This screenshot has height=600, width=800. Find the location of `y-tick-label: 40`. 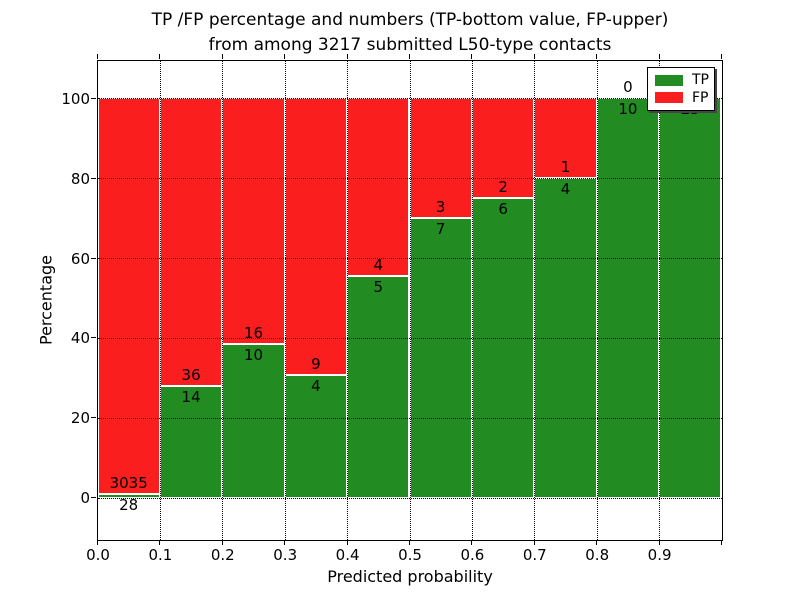

y-tick-label: 40 is located at coordinates (80, 338).